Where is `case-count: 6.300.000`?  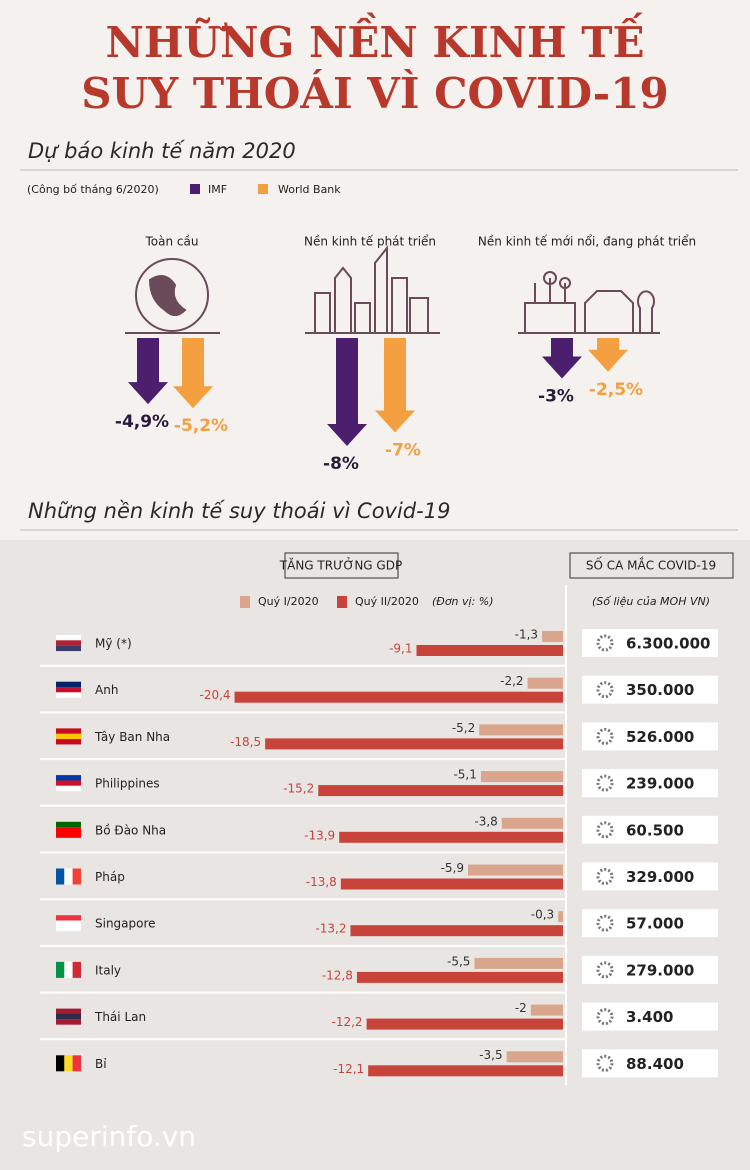 case-count: 6.300.000 is located at coordinates (668, 644).